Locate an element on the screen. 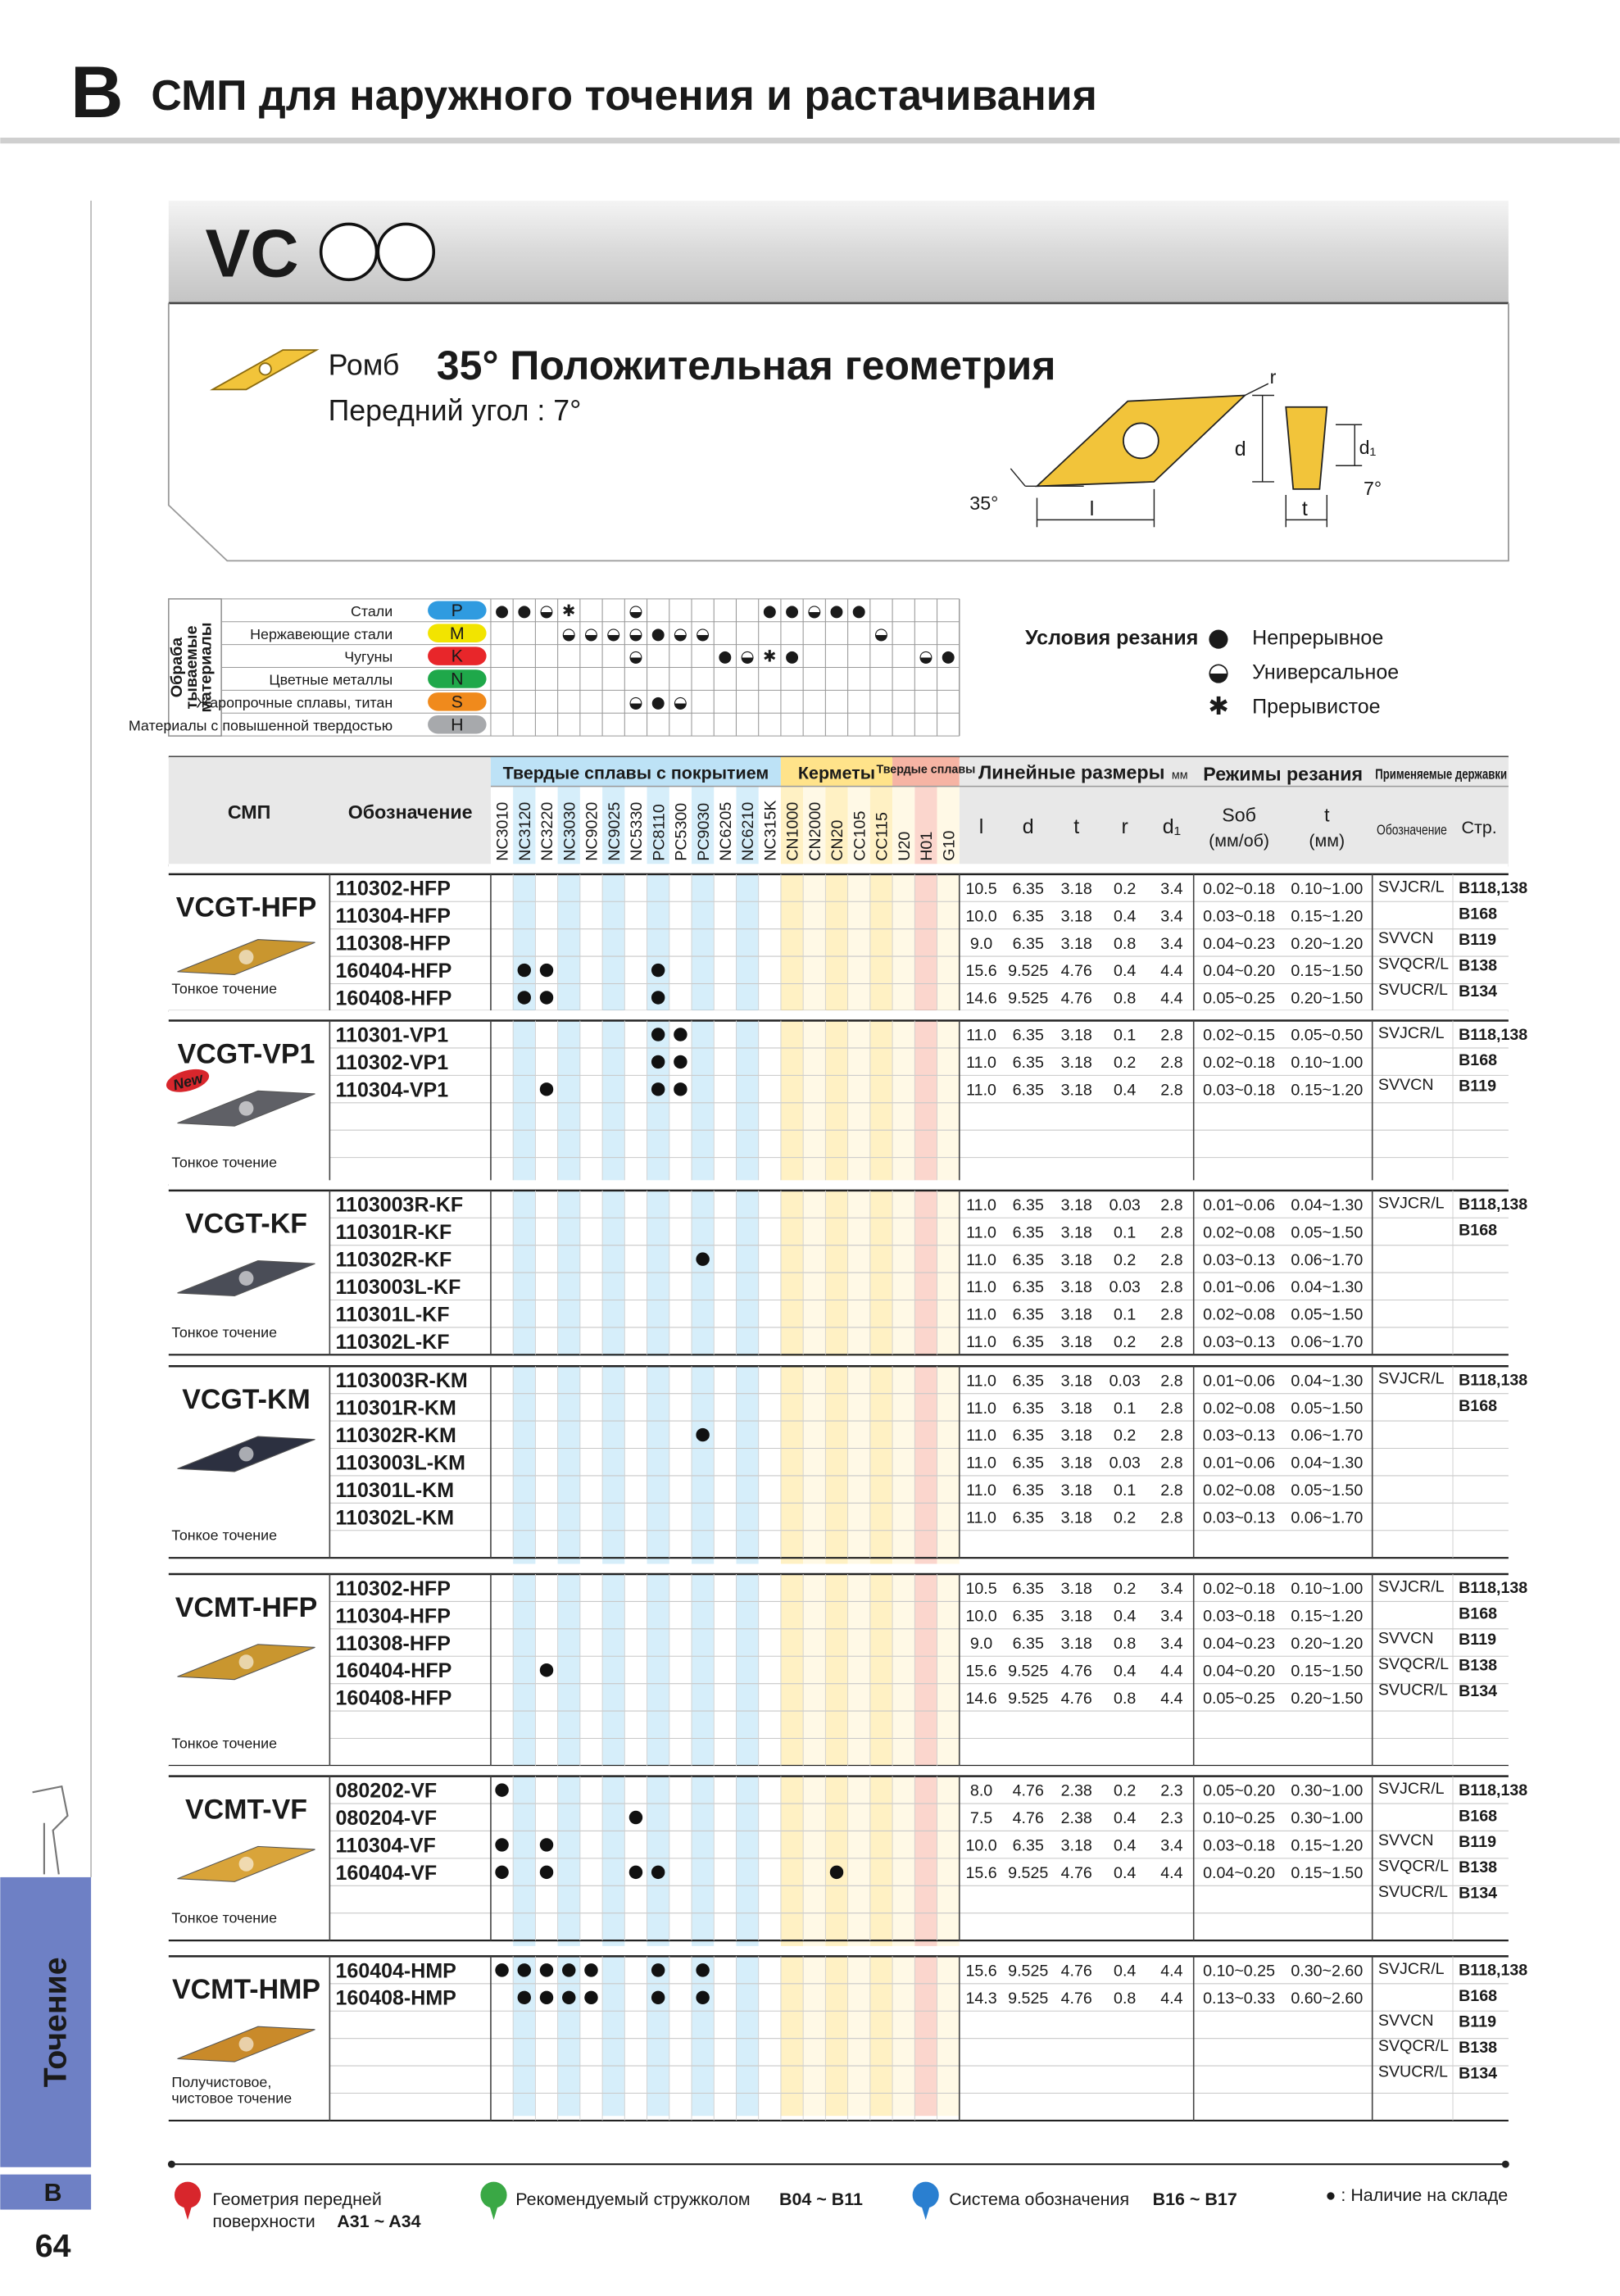 The image size is (1620, 2296). feed-range: 0.13~0.33 is located at coordinates (1239, 1999).